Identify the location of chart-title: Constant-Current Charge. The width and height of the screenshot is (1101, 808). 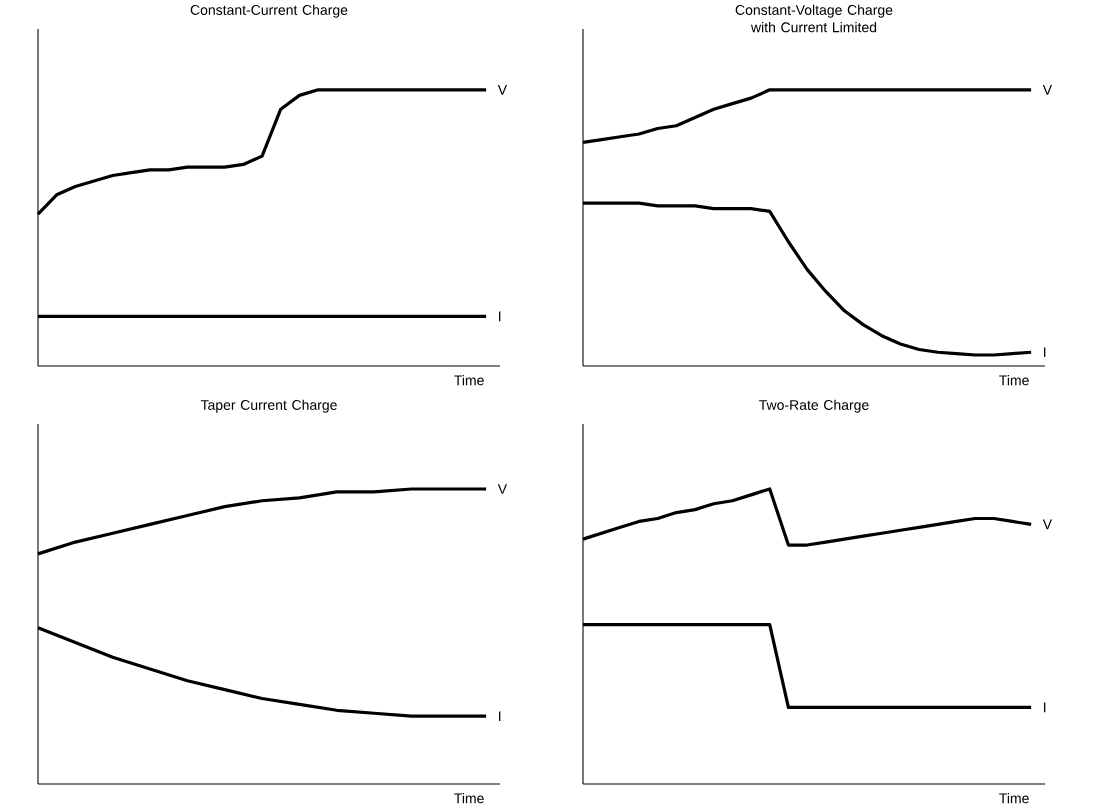
(269, 11).